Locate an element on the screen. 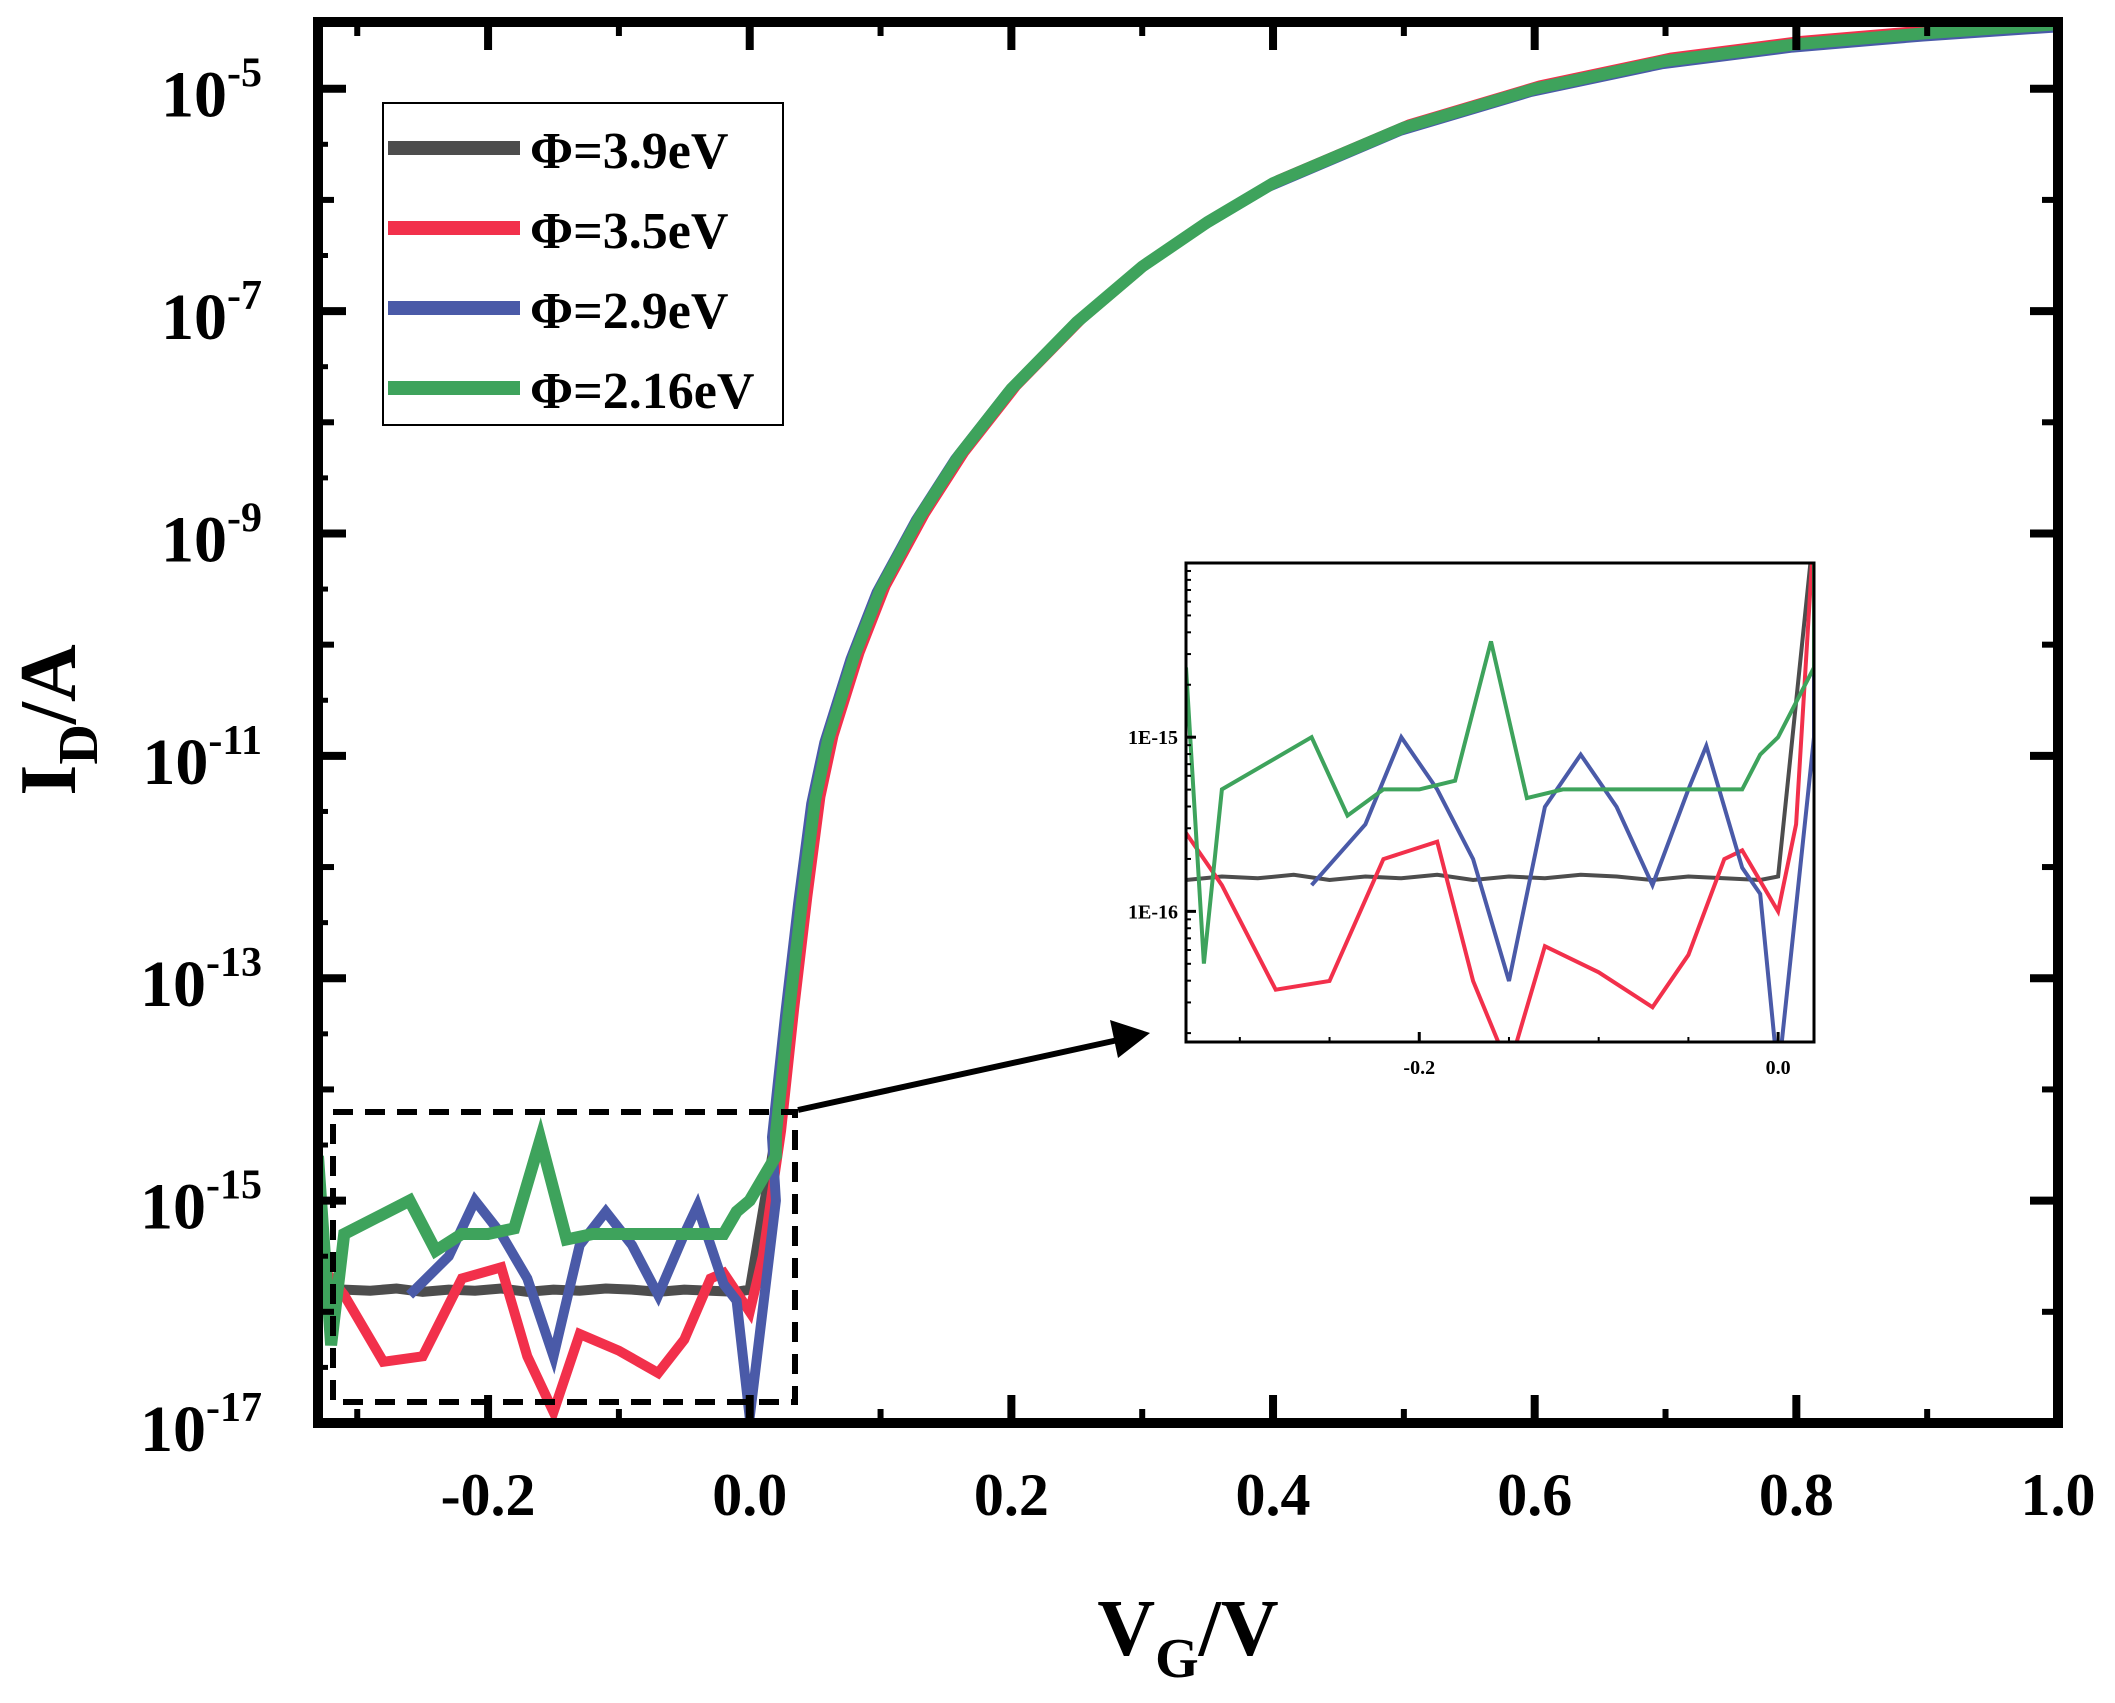  zoom-arrow-shaft is located at coordinates (958, 1075).